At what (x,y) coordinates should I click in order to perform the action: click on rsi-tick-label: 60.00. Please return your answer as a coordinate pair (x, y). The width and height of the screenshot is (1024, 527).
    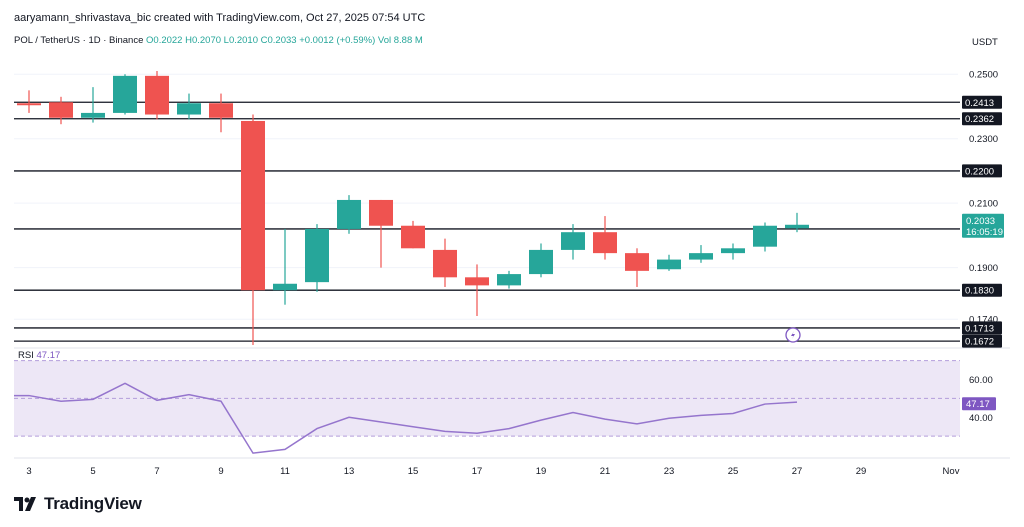
    Looking at the image, I should click on (981, 380).